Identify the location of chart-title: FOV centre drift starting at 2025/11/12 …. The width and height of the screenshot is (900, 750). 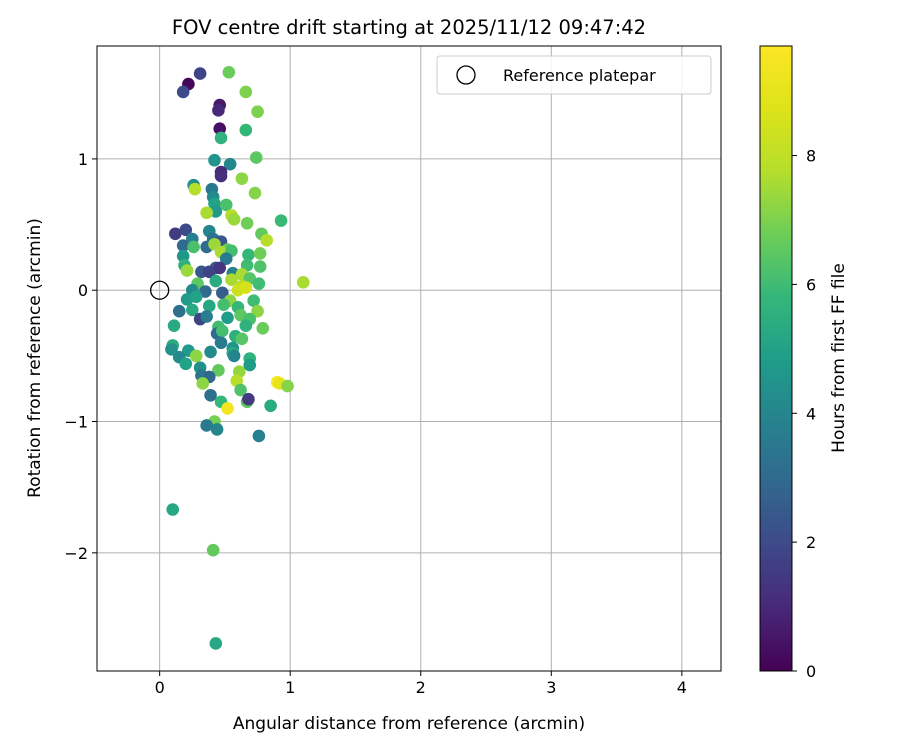
(409, 27).